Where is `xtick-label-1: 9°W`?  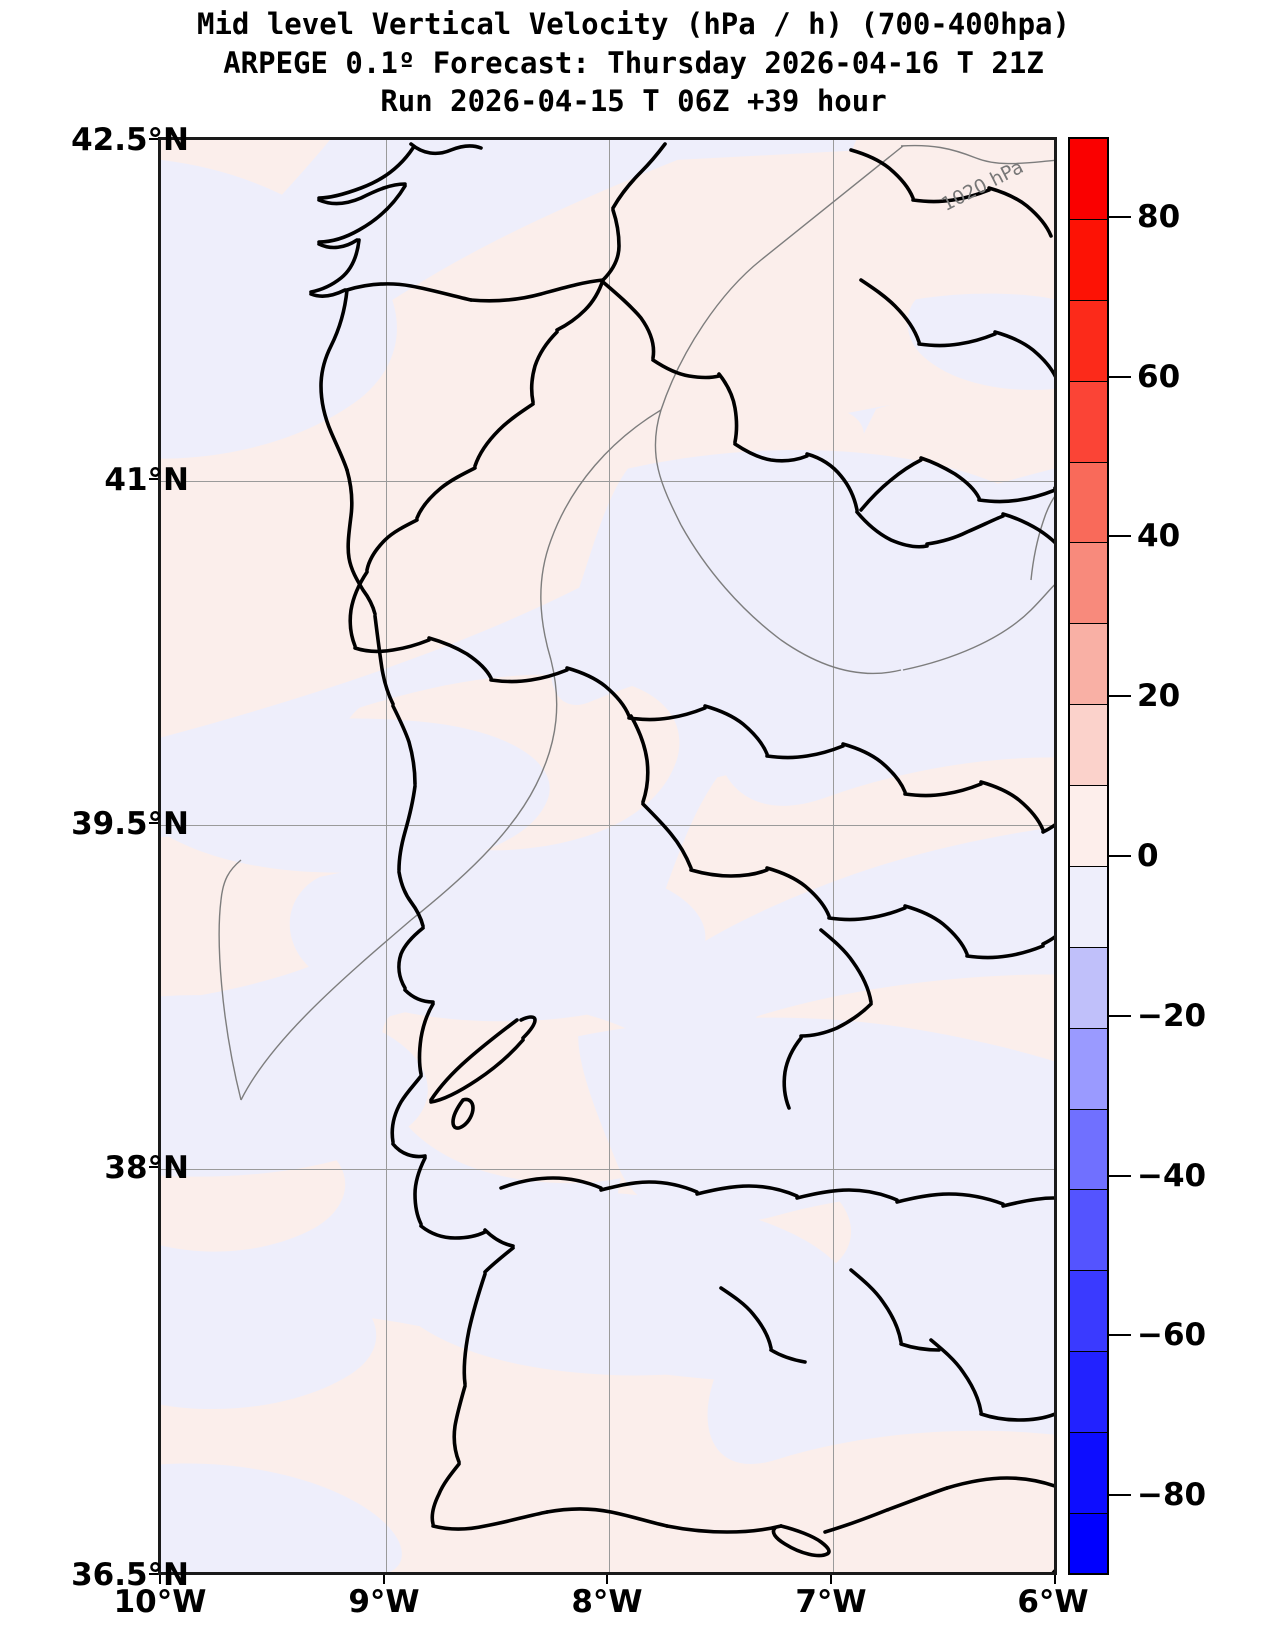 xtick-label-1: 9°W is located at coordinates (384, 1602).